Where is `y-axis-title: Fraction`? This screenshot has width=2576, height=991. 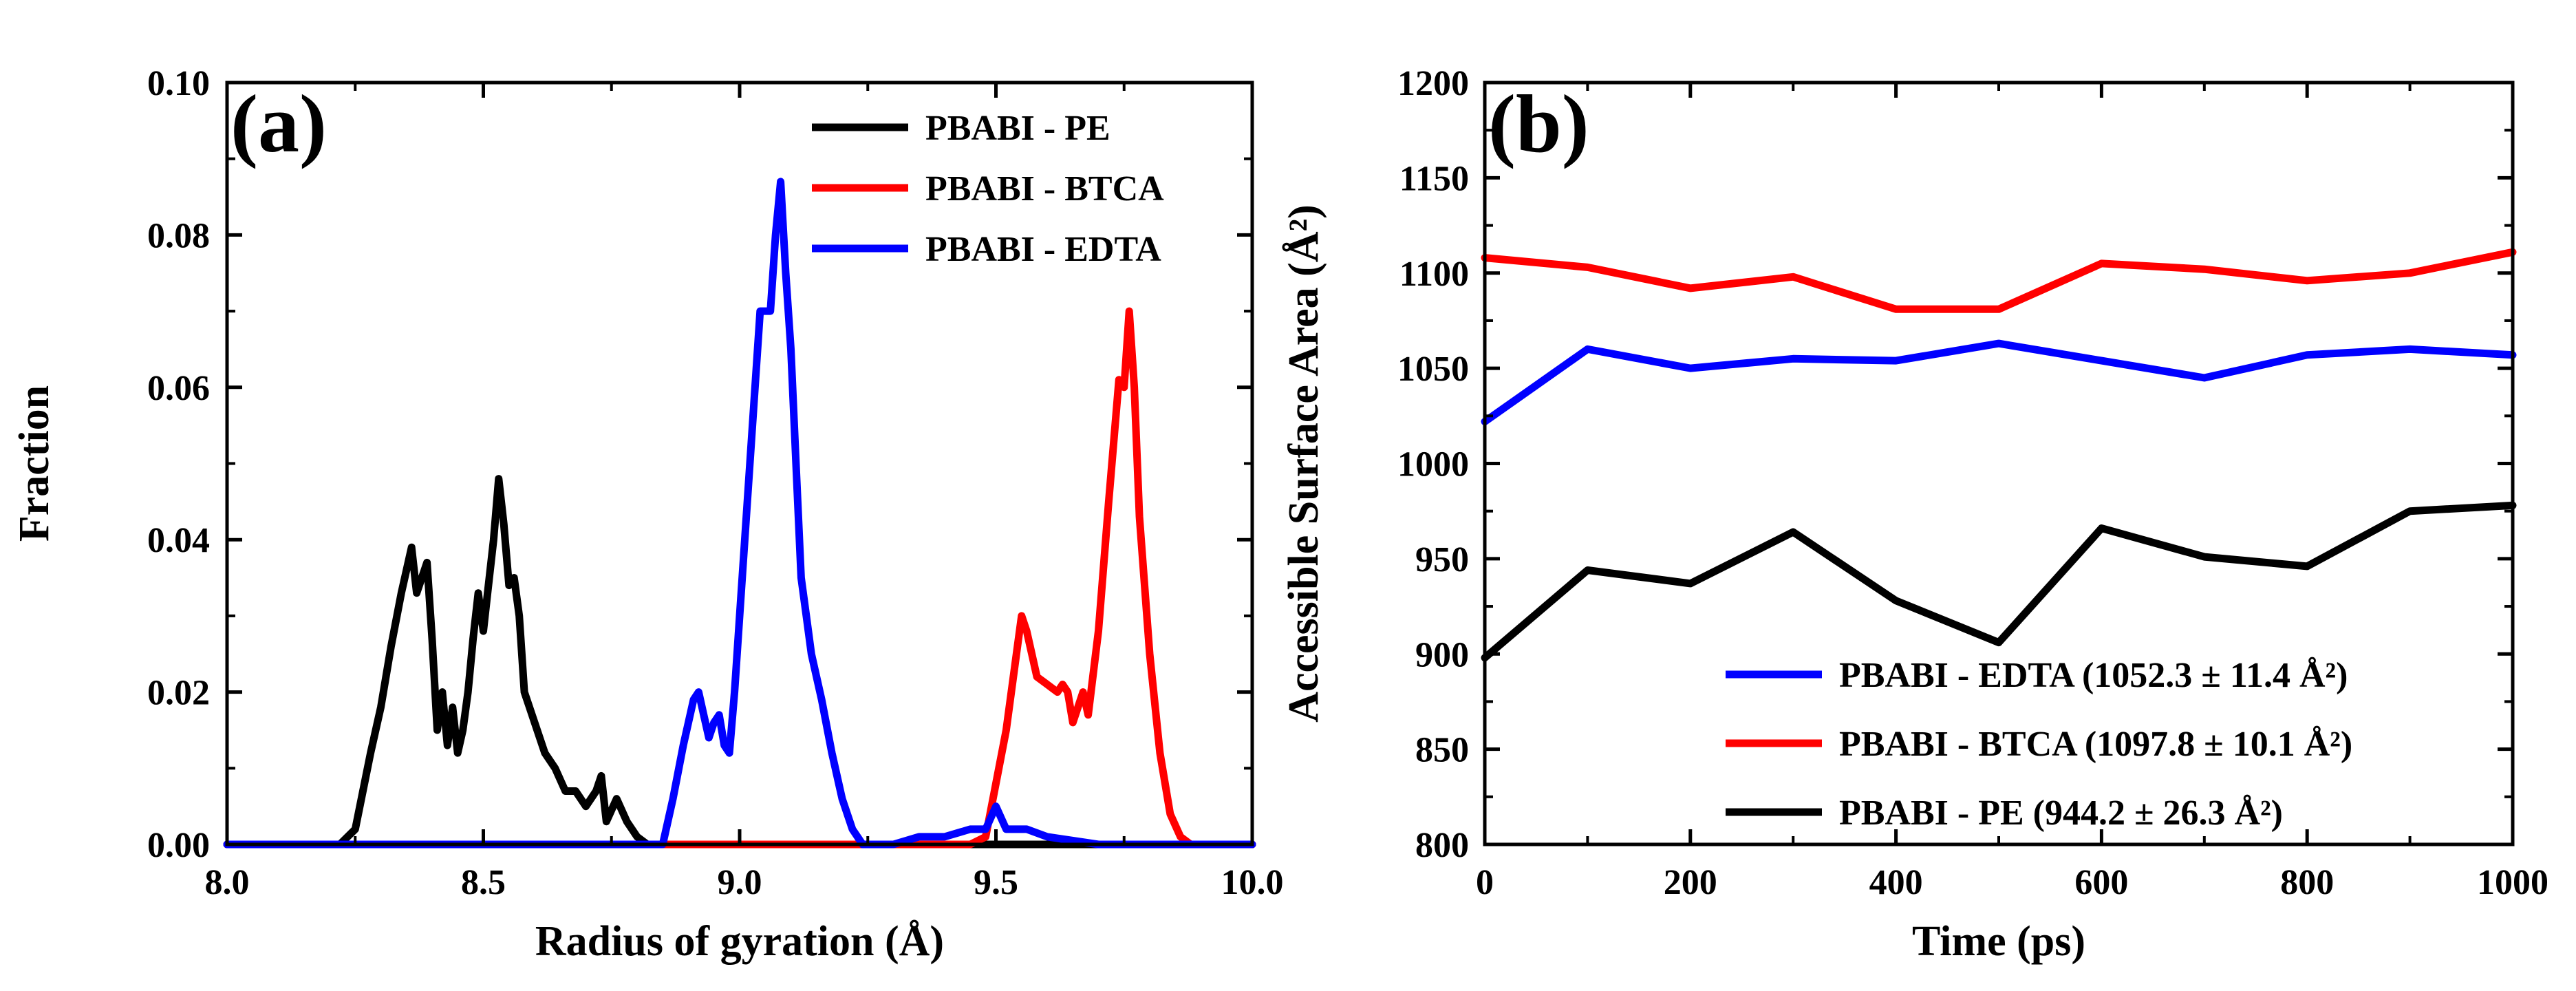 y-axis-title: Fraction is located at coordinates (34, 463).